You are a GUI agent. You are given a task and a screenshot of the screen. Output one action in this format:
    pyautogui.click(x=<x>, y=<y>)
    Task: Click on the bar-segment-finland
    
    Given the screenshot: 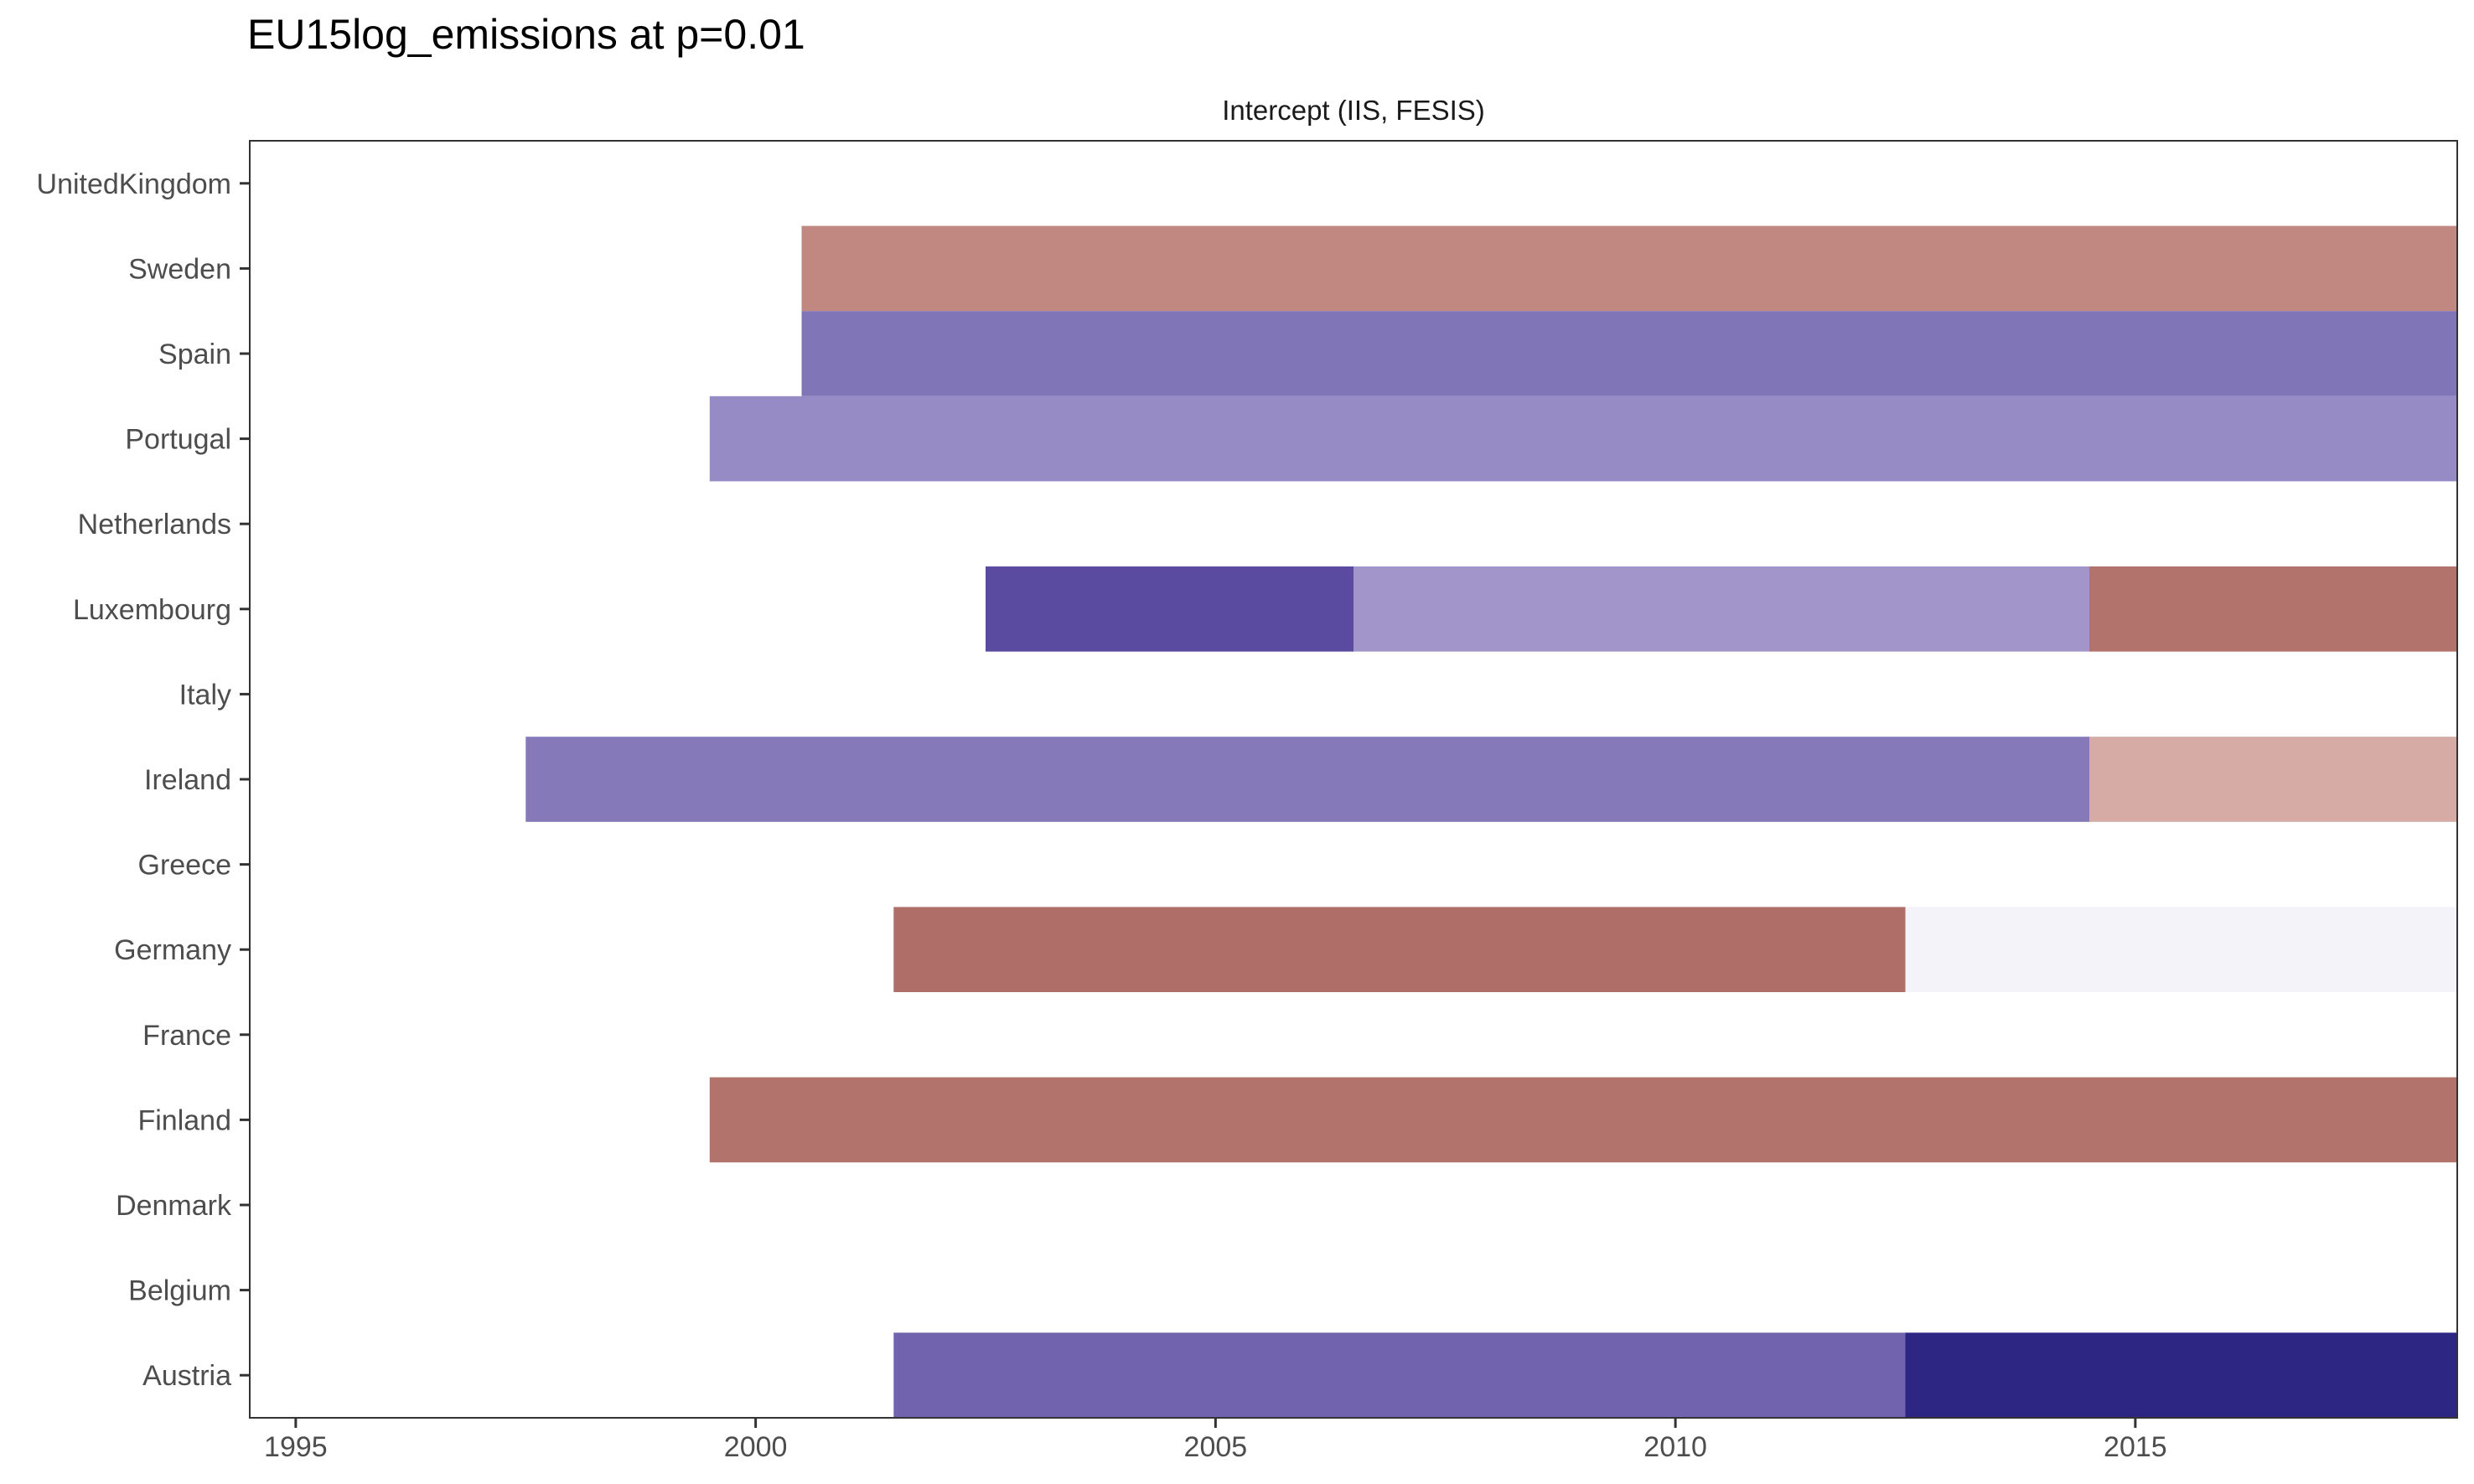 What is the action you would take?
    pyautogui.click(x=1583, y=1120)
    